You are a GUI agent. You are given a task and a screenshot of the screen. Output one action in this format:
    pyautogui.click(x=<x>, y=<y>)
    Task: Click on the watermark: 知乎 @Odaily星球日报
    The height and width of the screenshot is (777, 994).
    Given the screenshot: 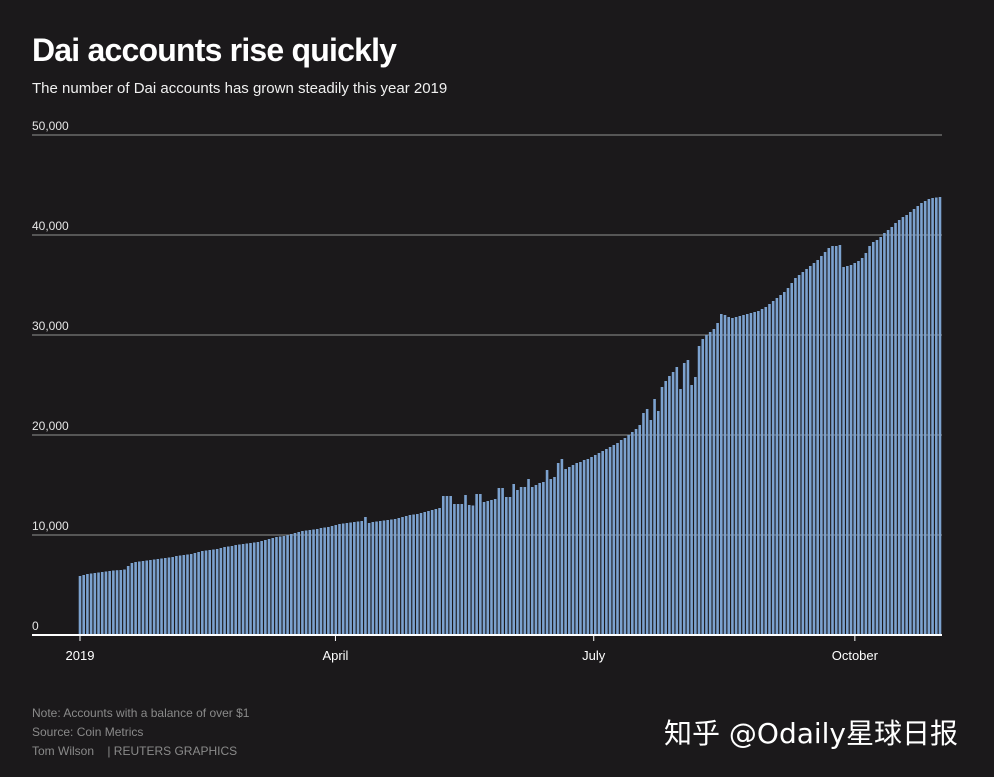 What is the action you would take?
    pyautogui.click(x=811, y=733)
    